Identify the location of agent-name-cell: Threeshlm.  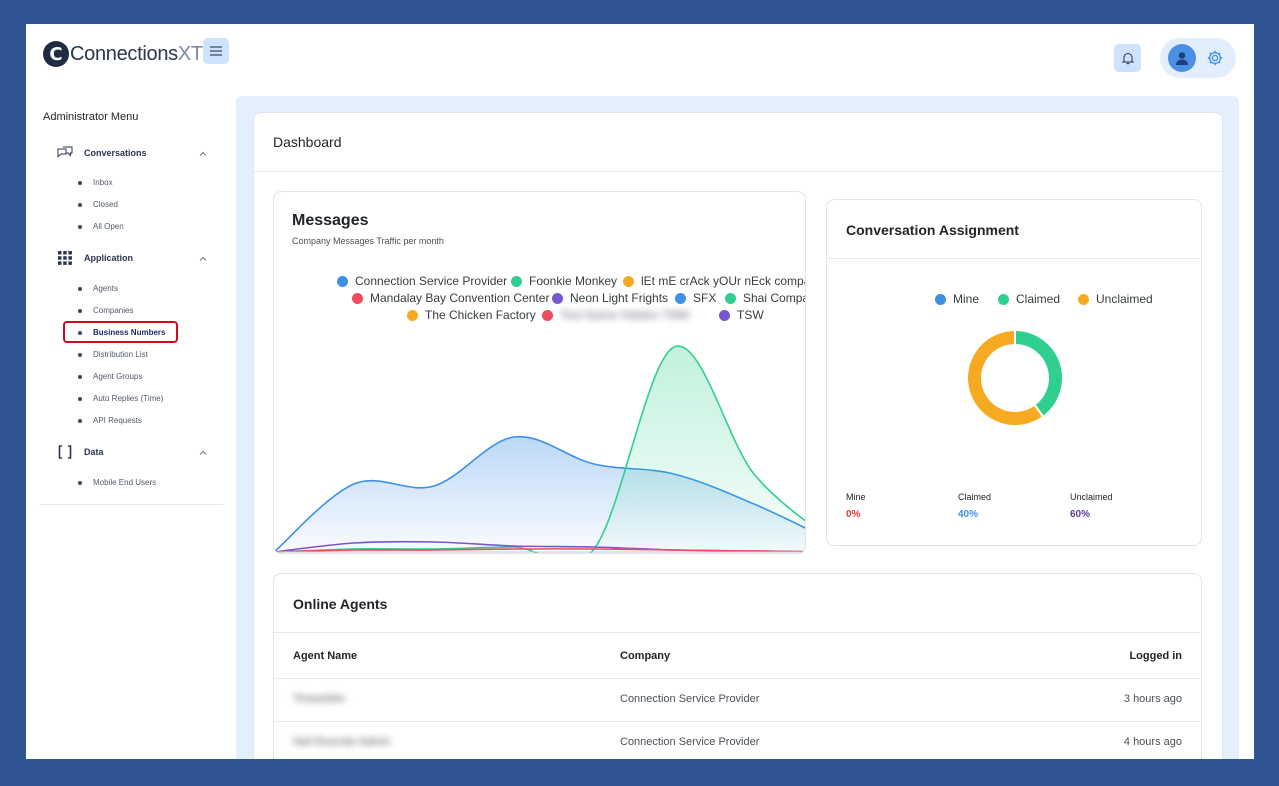
(319, 699).